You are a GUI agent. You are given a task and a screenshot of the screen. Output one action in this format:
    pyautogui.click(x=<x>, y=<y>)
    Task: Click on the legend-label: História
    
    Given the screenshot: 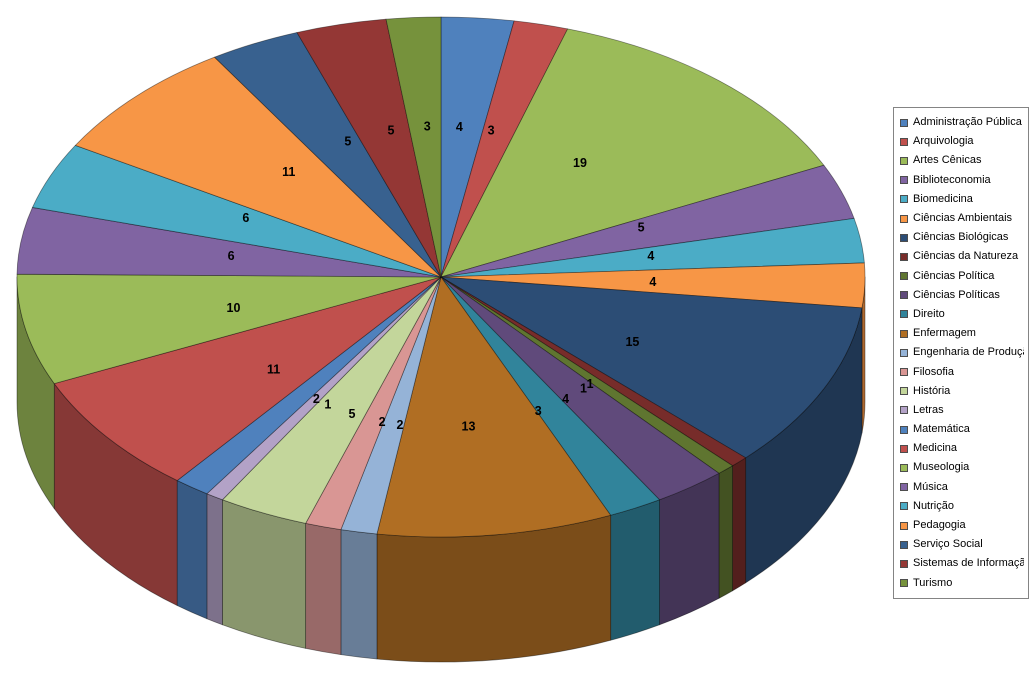 What is the action you would take?
    pyautogui.click(x=932, y=390)
    